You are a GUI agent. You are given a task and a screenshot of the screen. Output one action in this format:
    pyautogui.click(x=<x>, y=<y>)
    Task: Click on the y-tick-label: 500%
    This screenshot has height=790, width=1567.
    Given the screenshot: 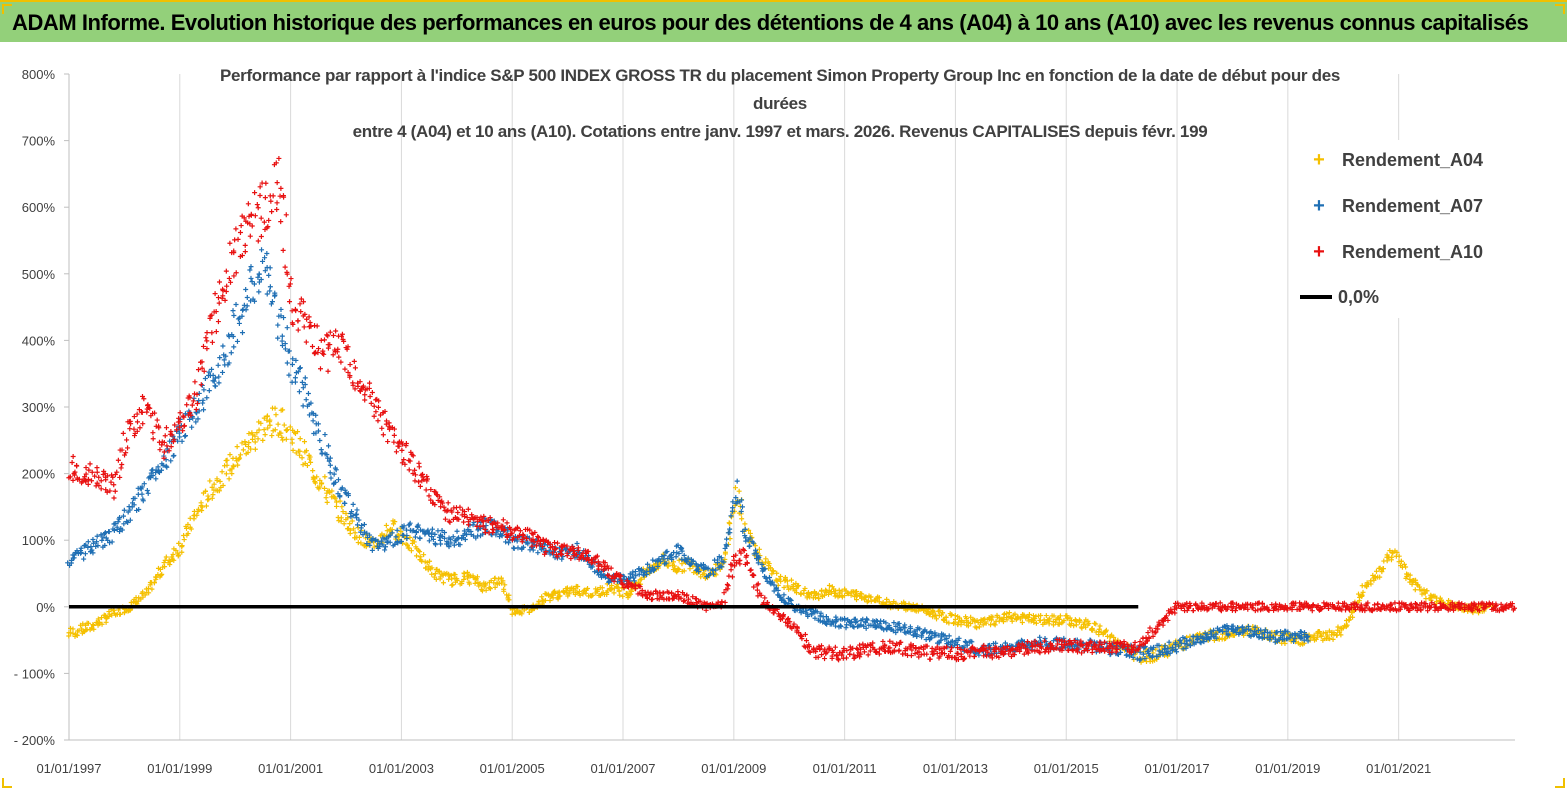 What is the action you would take?
    pyautogui.click(x=39, y=274)
    